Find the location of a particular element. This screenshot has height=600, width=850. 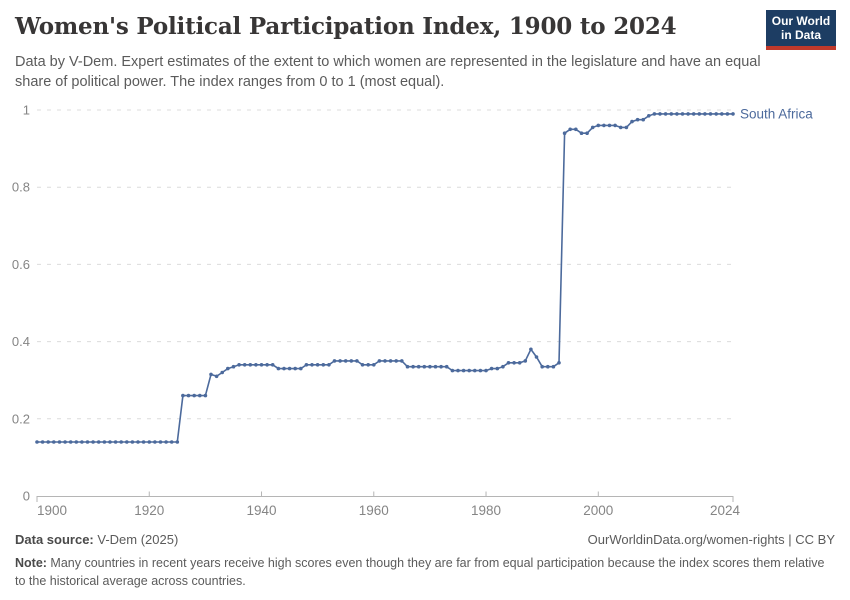

series-end-label: South Africa is located at coordinates (776, 113).